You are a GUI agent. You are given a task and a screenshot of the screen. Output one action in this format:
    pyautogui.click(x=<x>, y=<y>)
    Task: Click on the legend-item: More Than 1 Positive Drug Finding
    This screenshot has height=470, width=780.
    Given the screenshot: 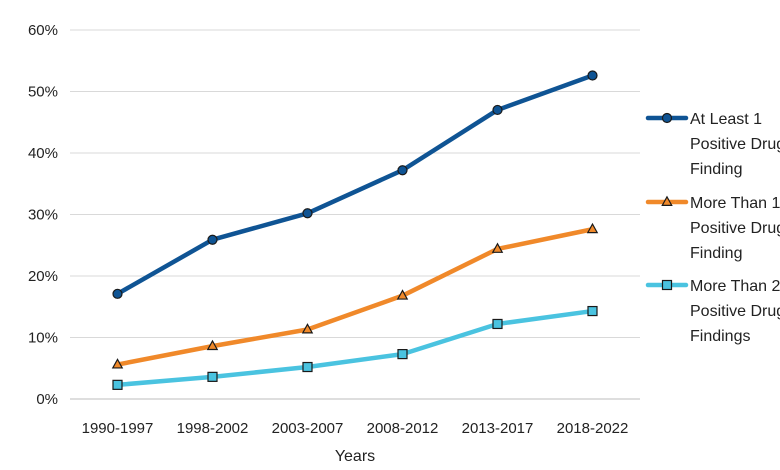 What is the action you would take?
    pyautogui.click(x=712, y=228)
    